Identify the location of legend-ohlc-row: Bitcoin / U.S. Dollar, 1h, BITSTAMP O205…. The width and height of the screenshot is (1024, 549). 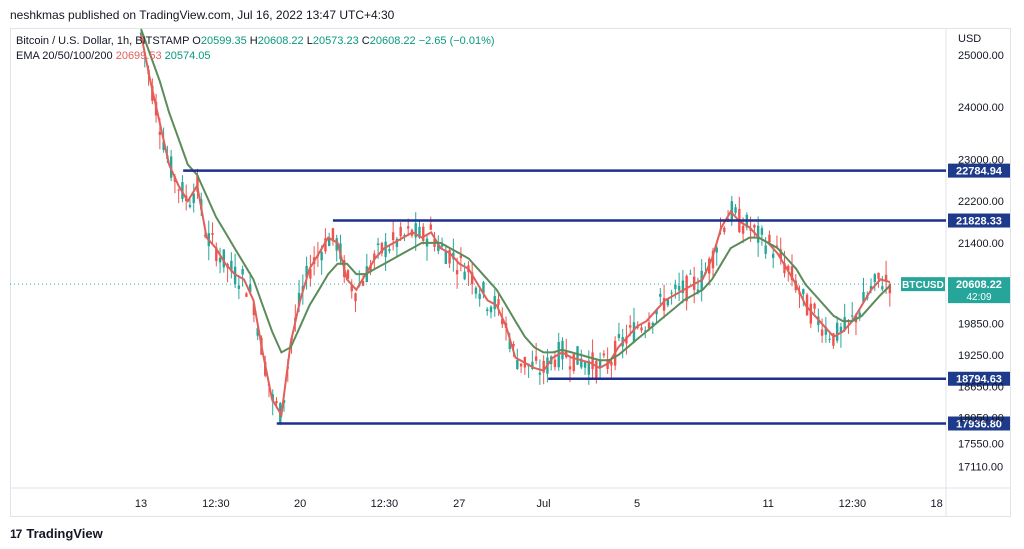
(255, 41).